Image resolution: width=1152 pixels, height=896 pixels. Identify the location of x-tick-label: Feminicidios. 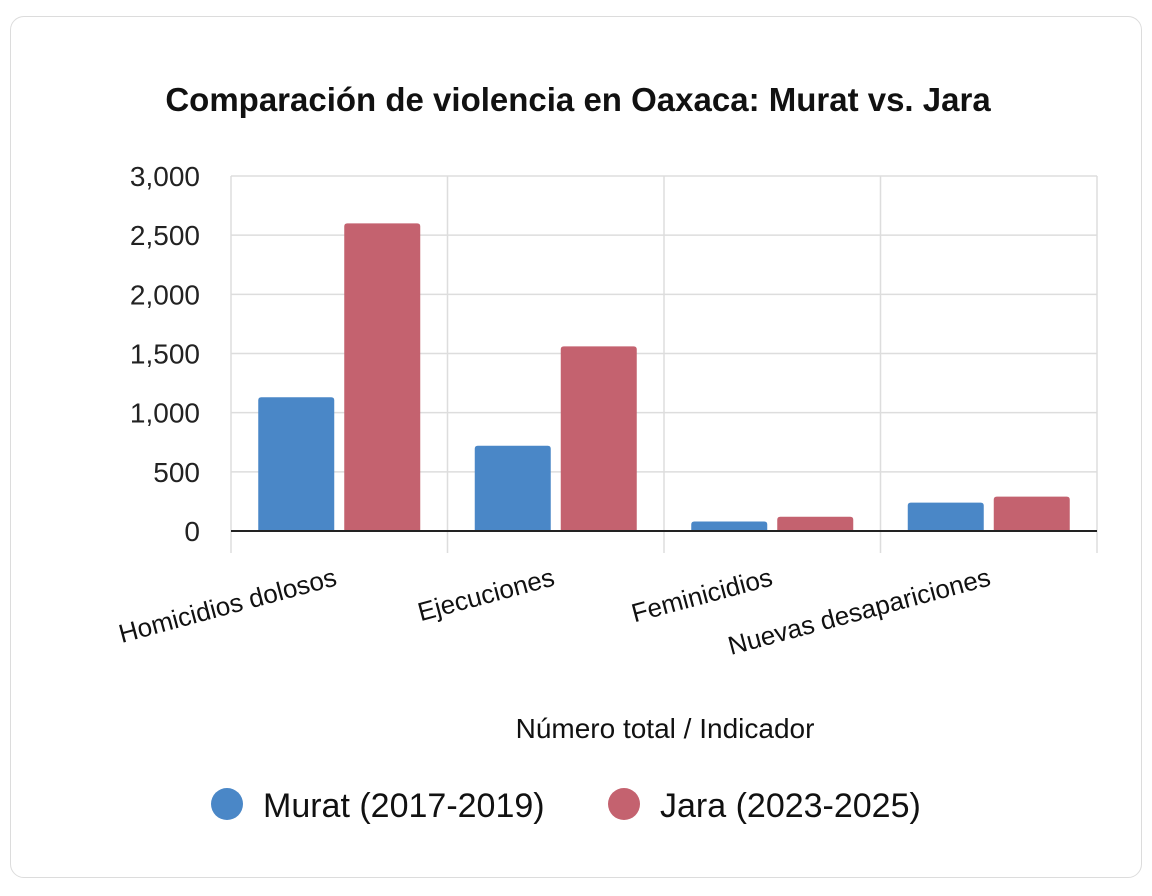
(701, 595).